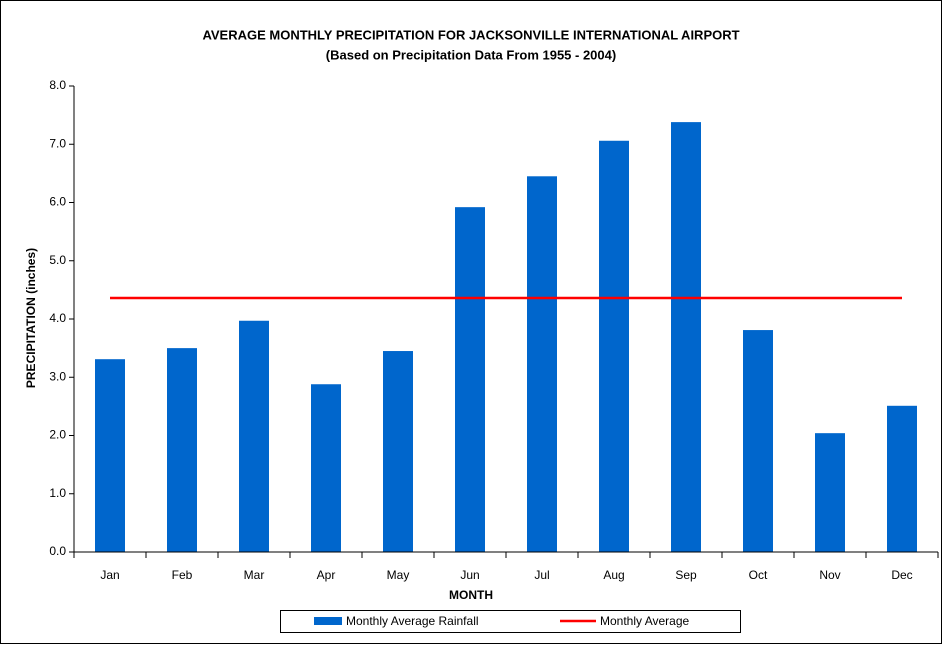 This screenshot has height=645, width=943. What do you see at coordinates (469, 575) in the screenshot?
I see `x-tick-label: Jun` at bounding box center [469, 575].